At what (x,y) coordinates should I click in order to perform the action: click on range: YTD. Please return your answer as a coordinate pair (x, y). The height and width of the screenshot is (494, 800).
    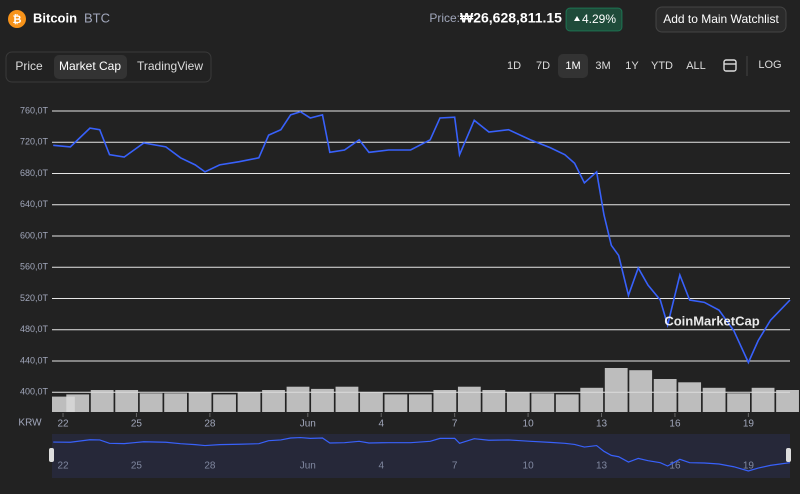
    Looking at the image, I should click on (662, 66).